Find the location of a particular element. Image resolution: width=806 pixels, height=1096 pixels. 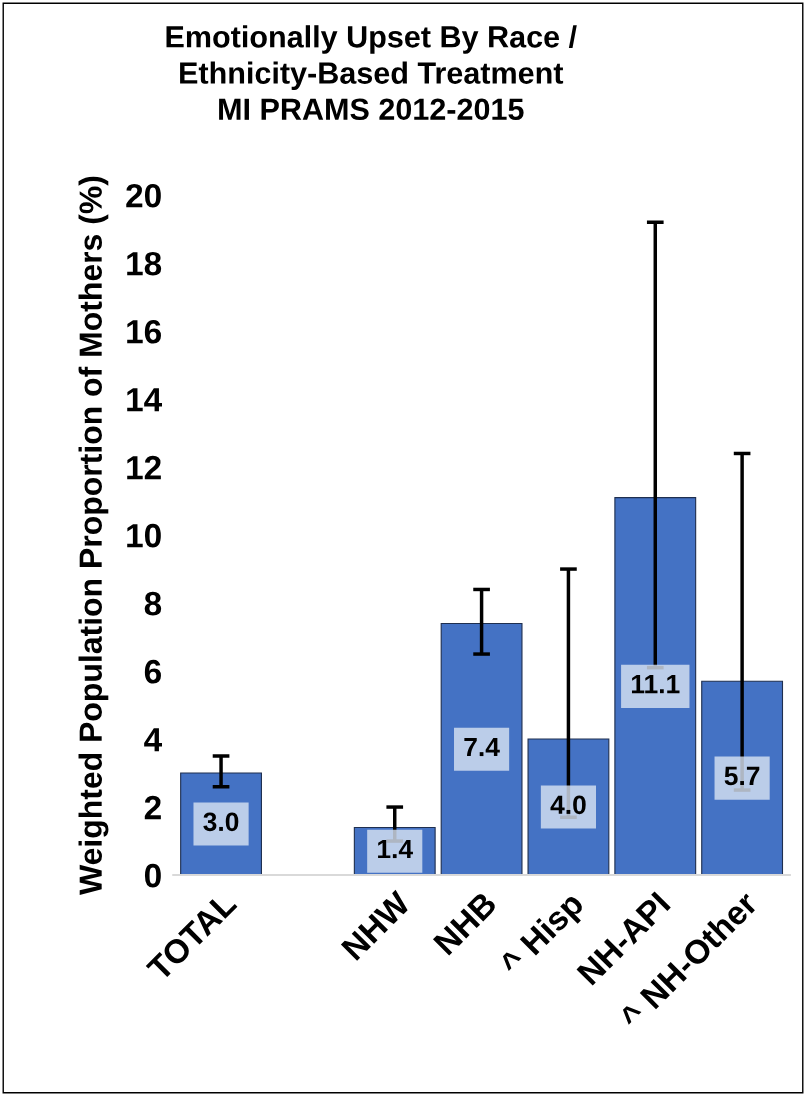

y-tick-label: 2 is located at coordinates (152, 807).